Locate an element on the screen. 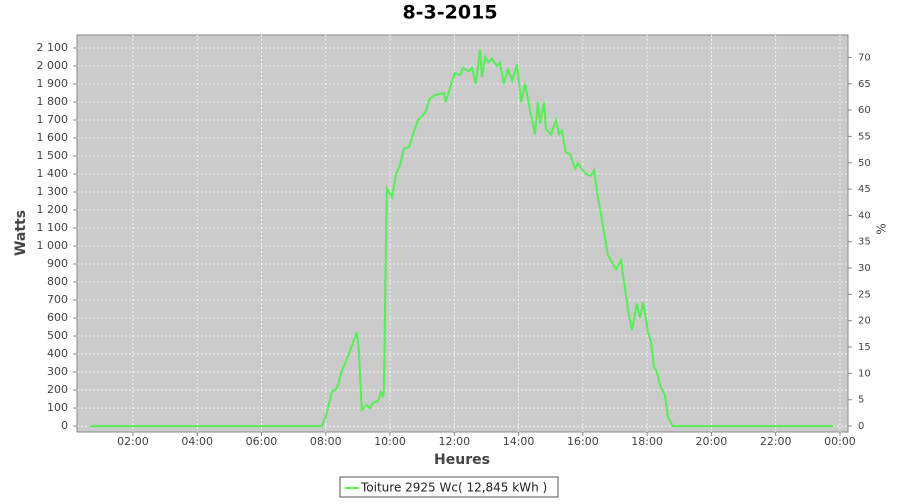 Image resolution: width=900 pixels, height=504 pixels. y-tick-label: 2 000 is located at coordinates (53, 65).